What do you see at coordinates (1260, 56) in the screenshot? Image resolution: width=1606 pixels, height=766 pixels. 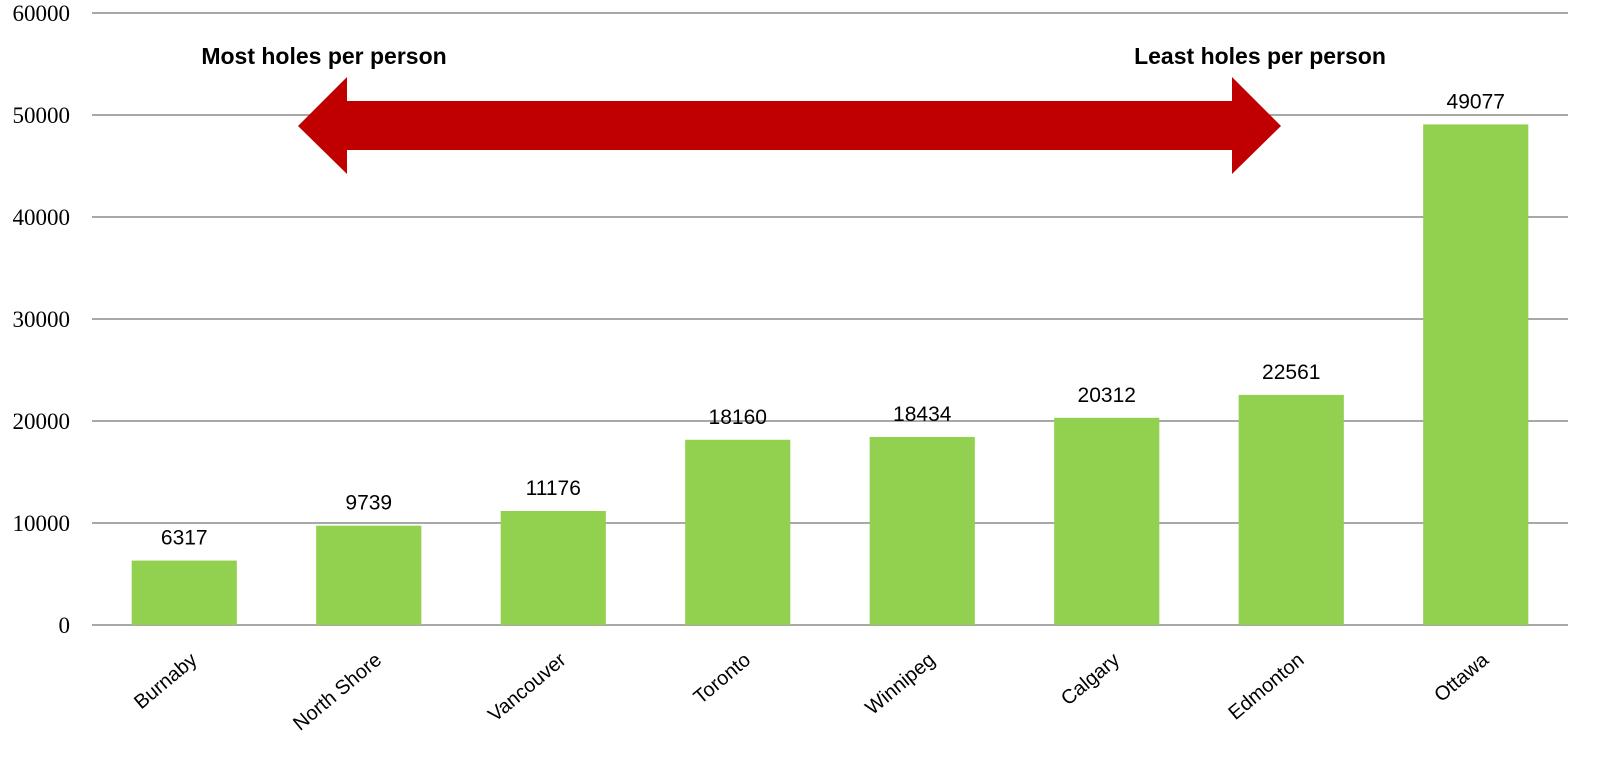 I see `least-holes-label: Least holes per person` at bounding box center [1260, 56].